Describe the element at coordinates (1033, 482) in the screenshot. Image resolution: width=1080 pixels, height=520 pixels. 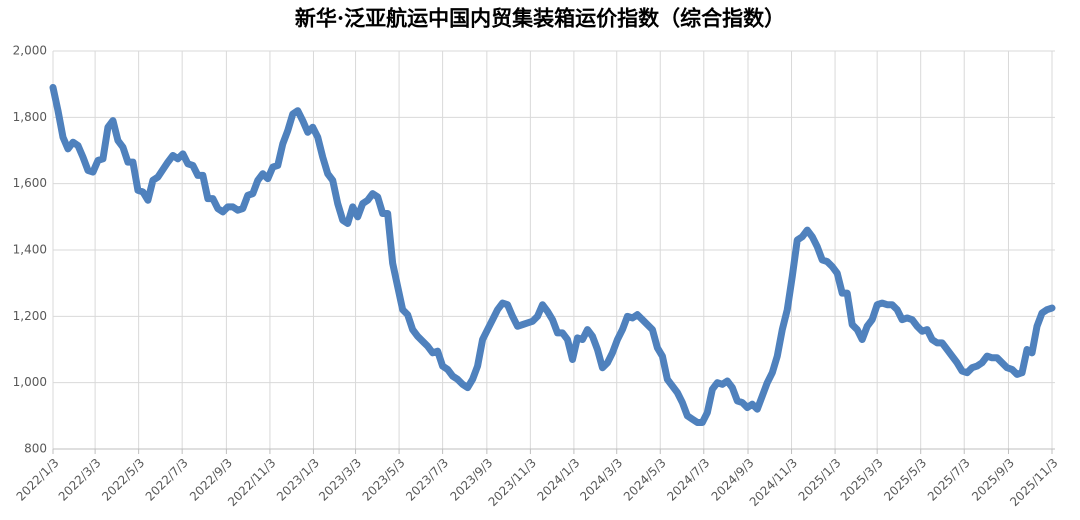
I see `x-tick-label: 2025/11/3` at that location.